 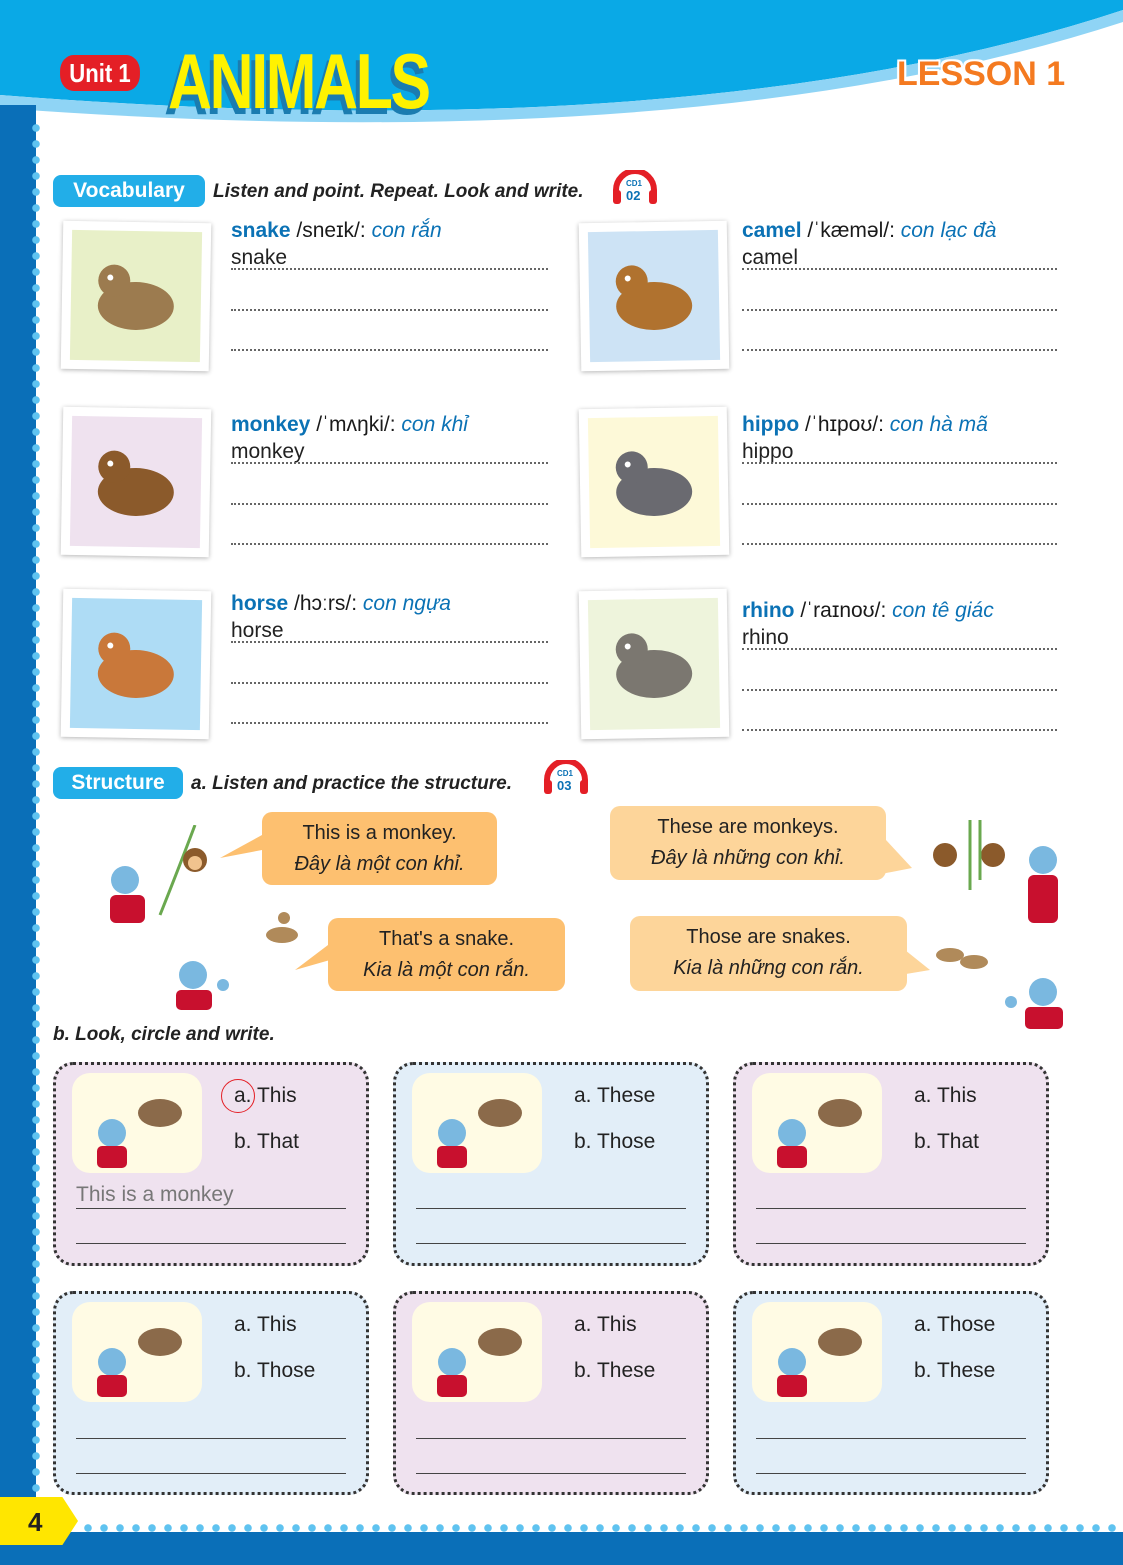 What do you see at coordinates (282, 930) in the screenshot?
I see `snake-illustration` at bounding box center [282, 930].